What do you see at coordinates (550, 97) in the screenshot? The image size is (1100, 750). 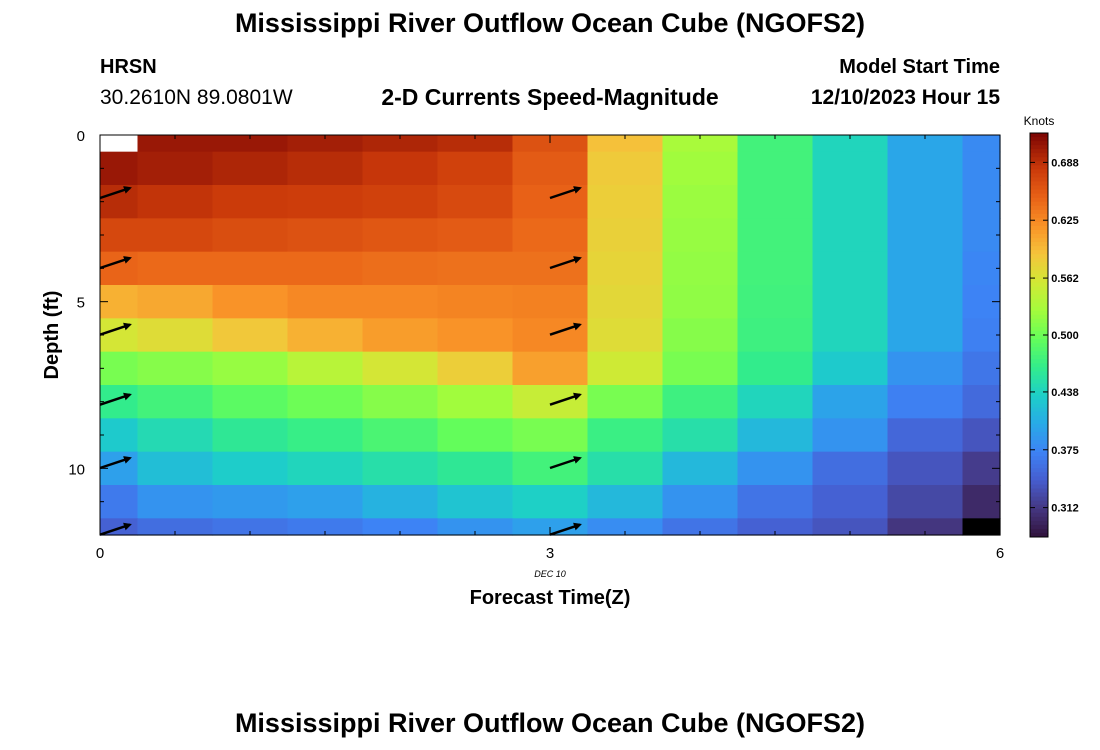 I see `chart-subtitle: 2-D Currents Speed-Magnitude` at bounding box center [550, 97].